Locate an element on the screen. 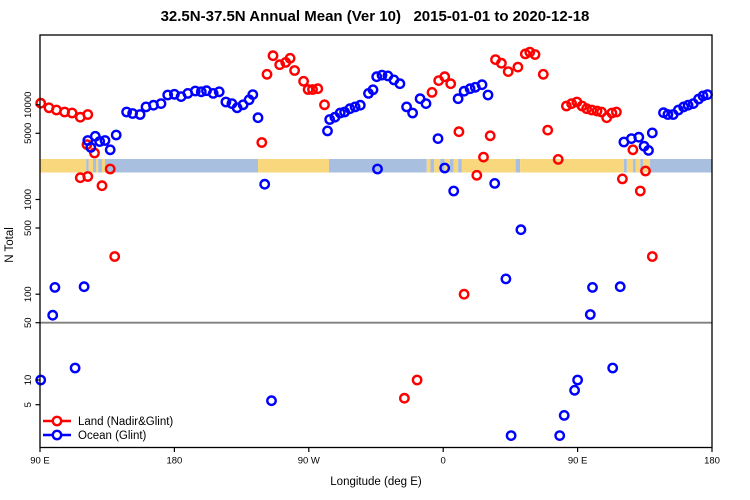 The width and height of the screenshot is (750, 500). y-tick-label: 100 is located at coordinates (28, 294).